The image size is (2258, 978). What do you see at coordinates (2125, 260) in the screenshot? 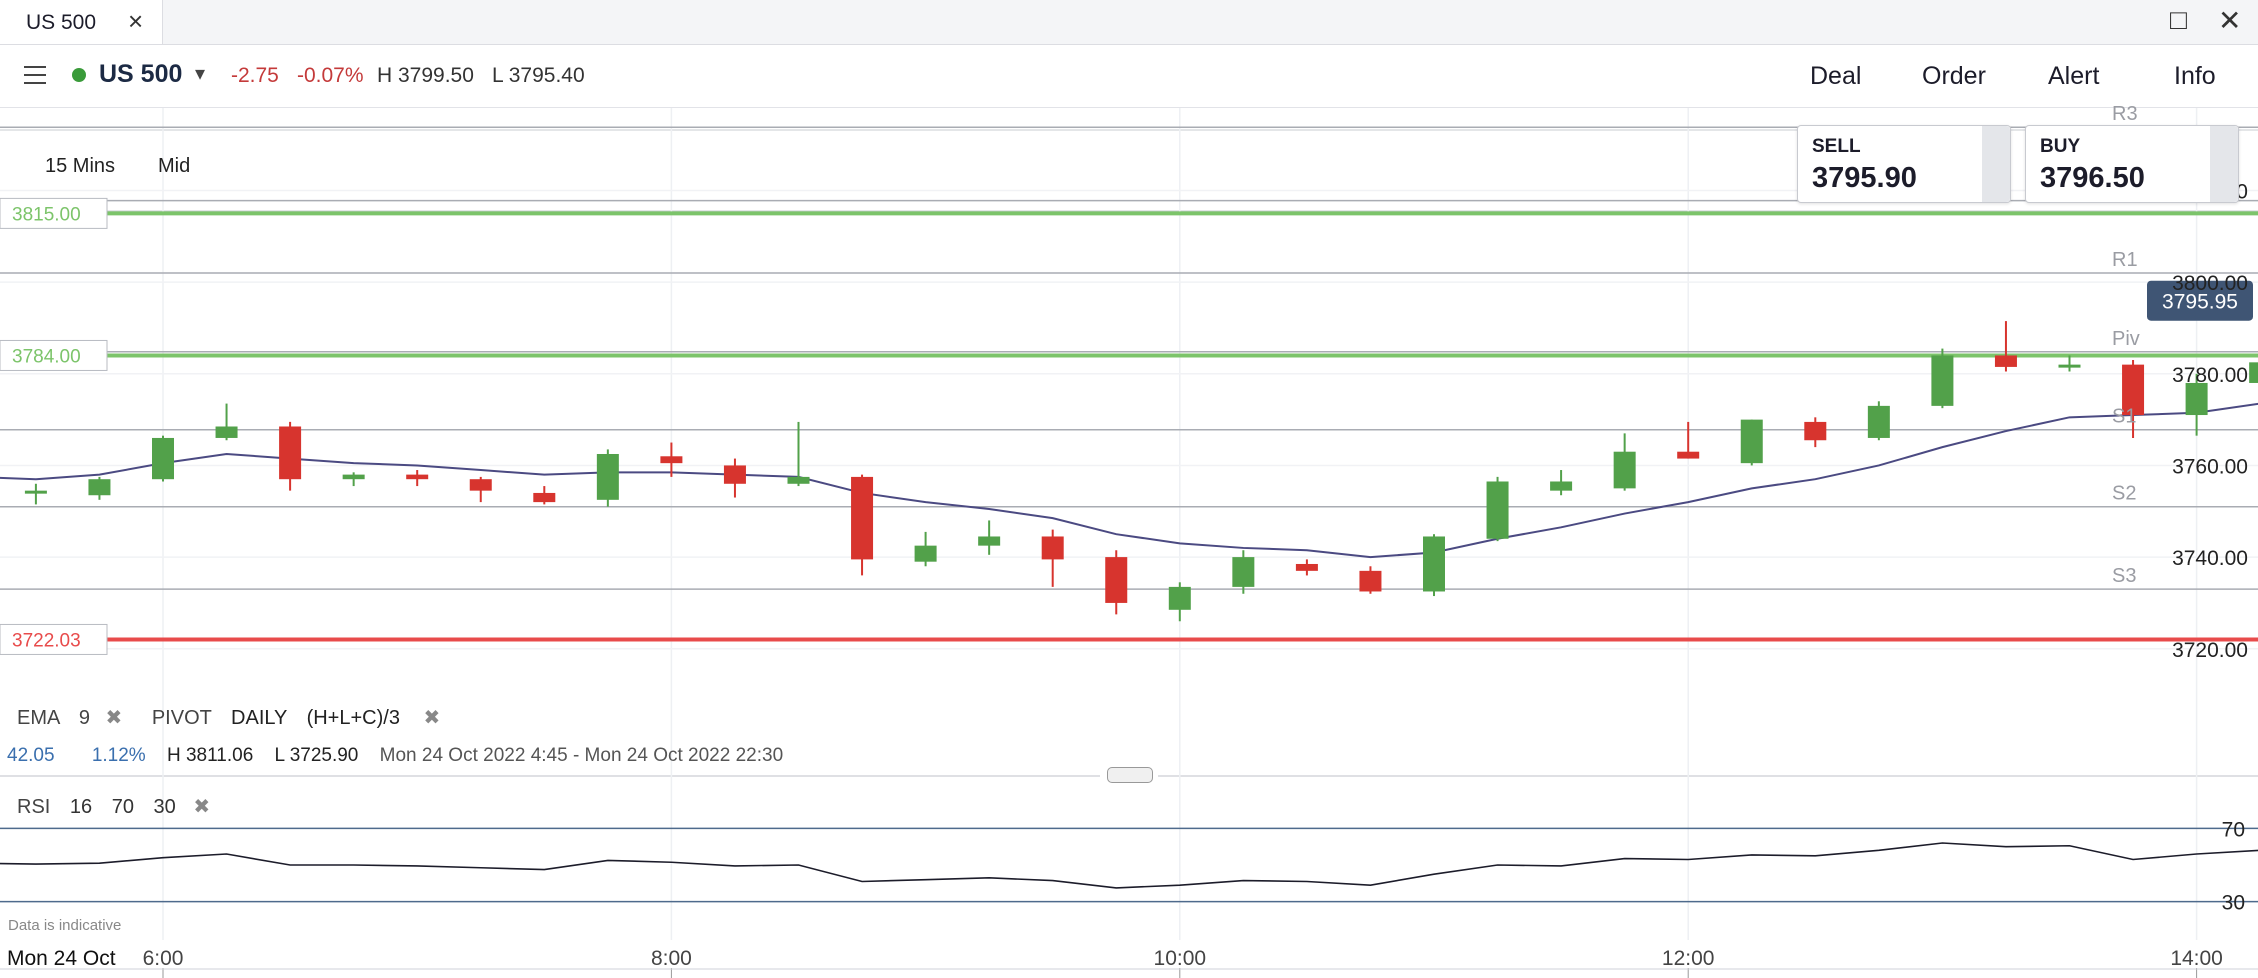
I see `pivot-label: R1` at bounding box center [2125, 260].